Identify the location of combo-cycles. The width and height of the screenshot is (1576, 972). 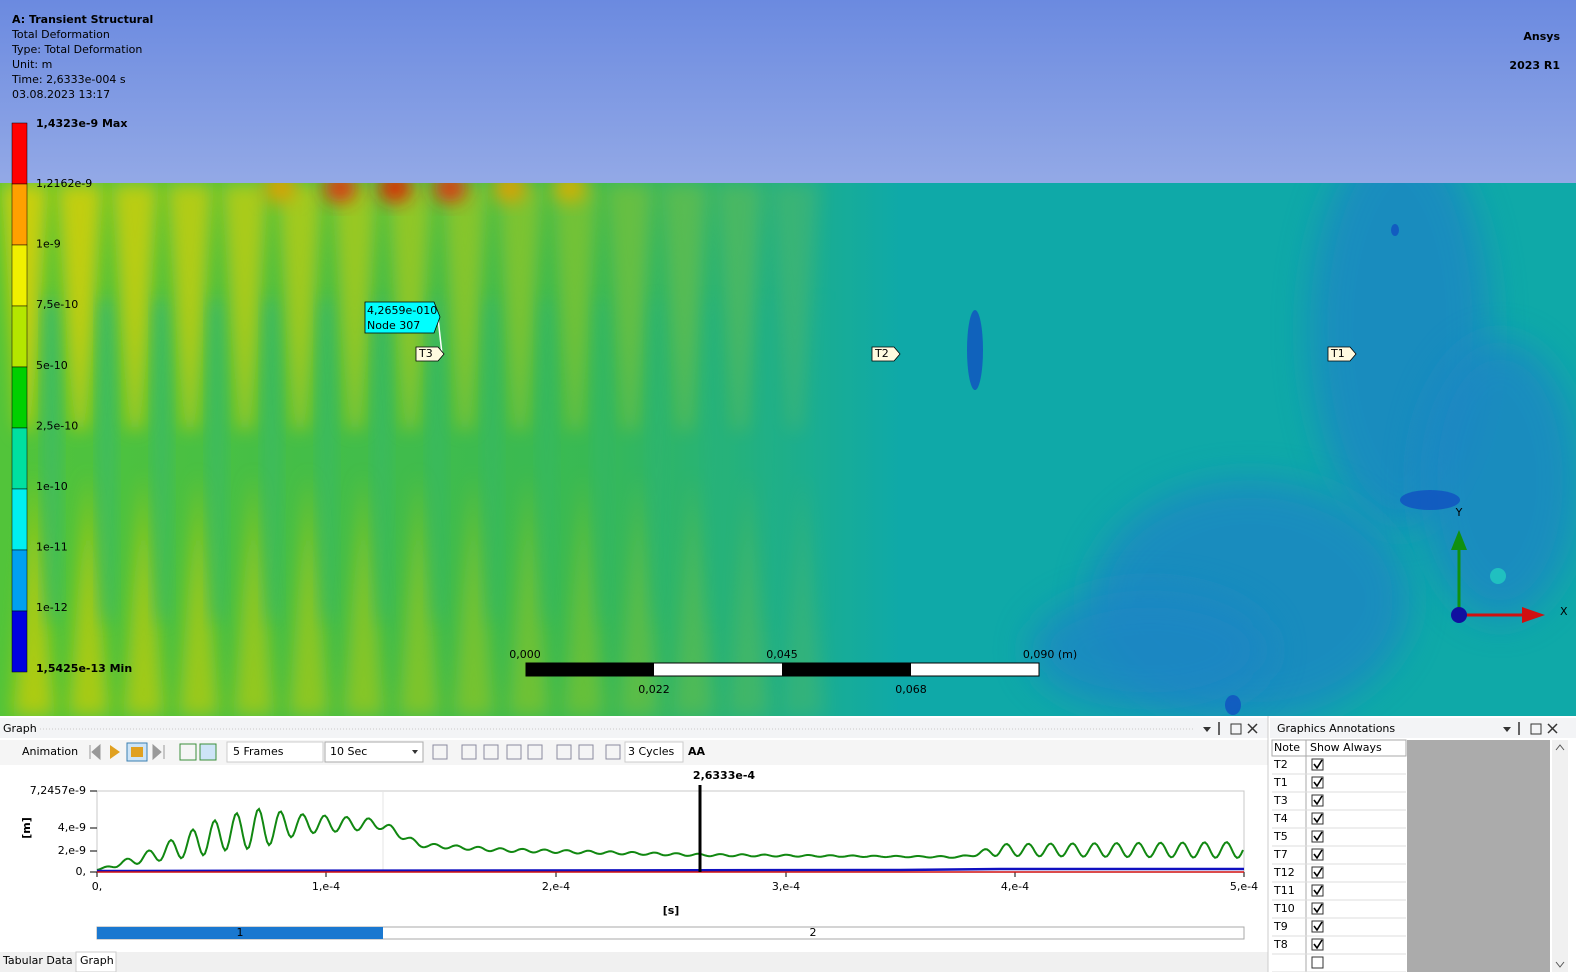
(654, 752).